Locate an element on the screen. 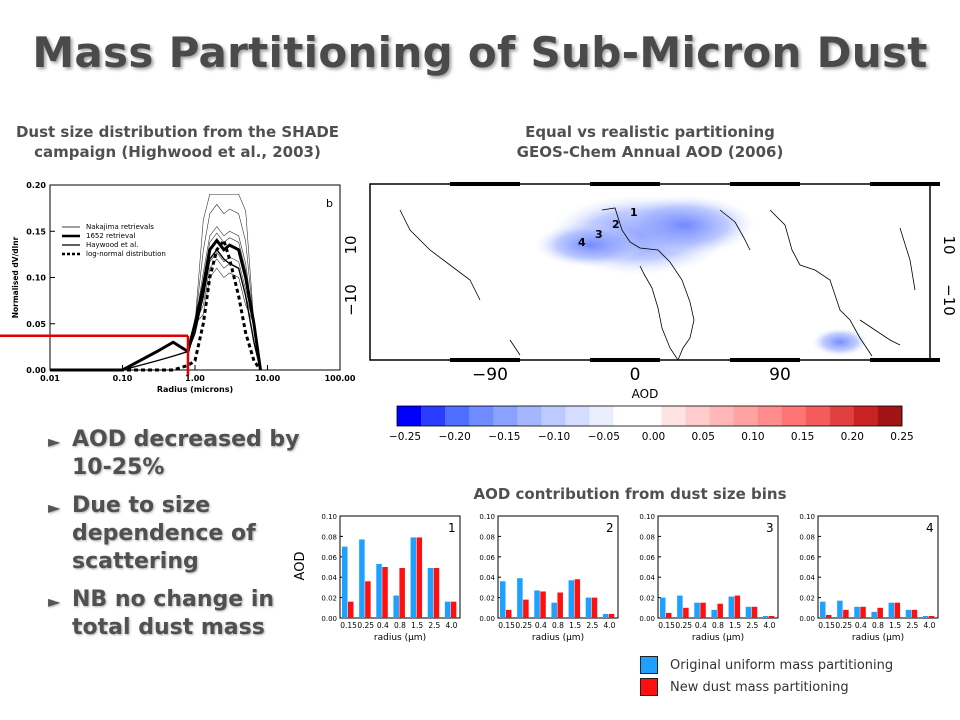 The image size is (960, 720). region-label: 3 is located at coordinates (599, 234).